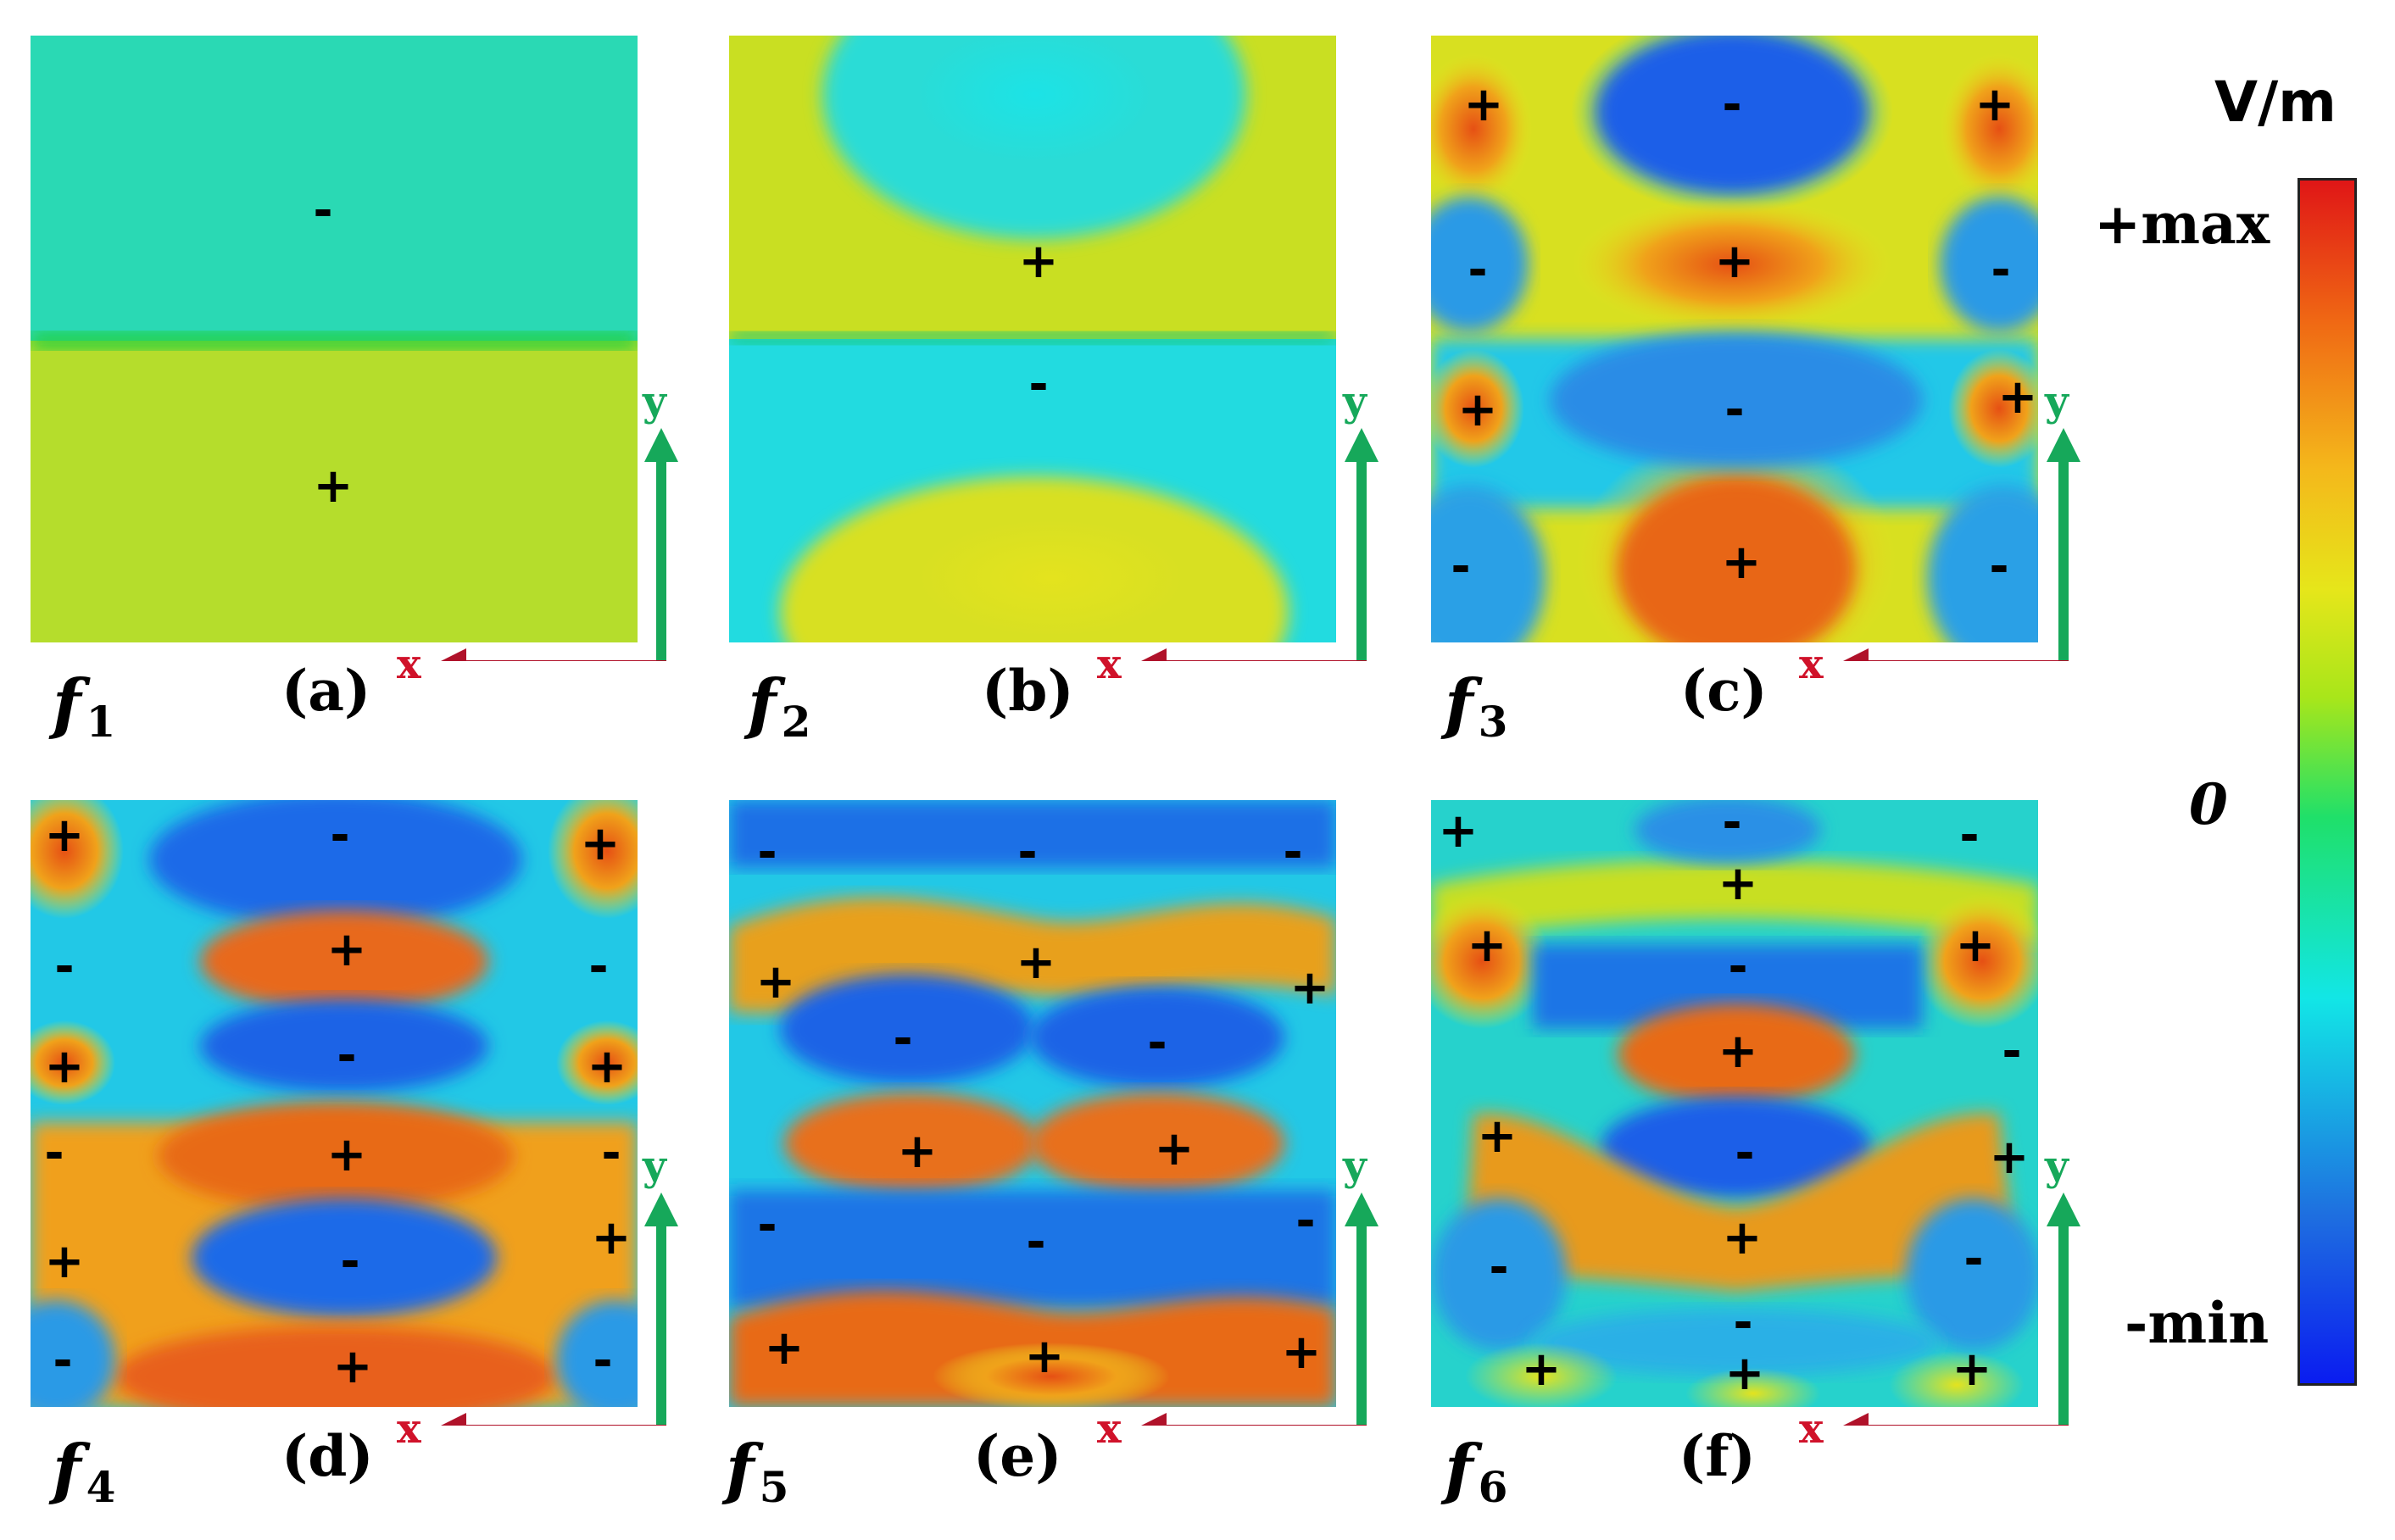  What do you see at coordinates (1734, 339) in the screenshot?
I see `field-map-c` at bounding box center [1734, 339].